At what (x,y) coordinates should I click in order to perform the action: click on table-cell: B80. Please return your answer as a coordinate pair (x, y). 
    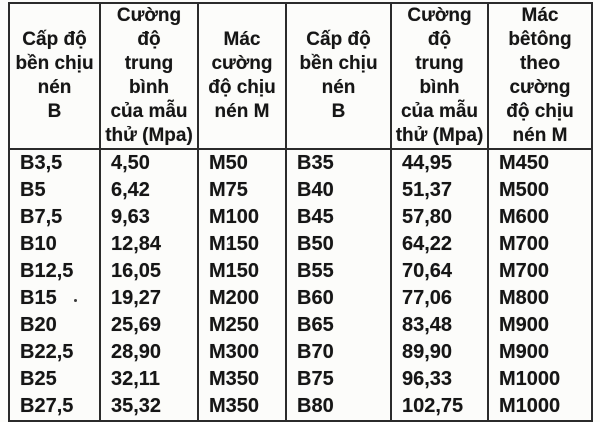
    Looking at the image, I should click on (338, 407).